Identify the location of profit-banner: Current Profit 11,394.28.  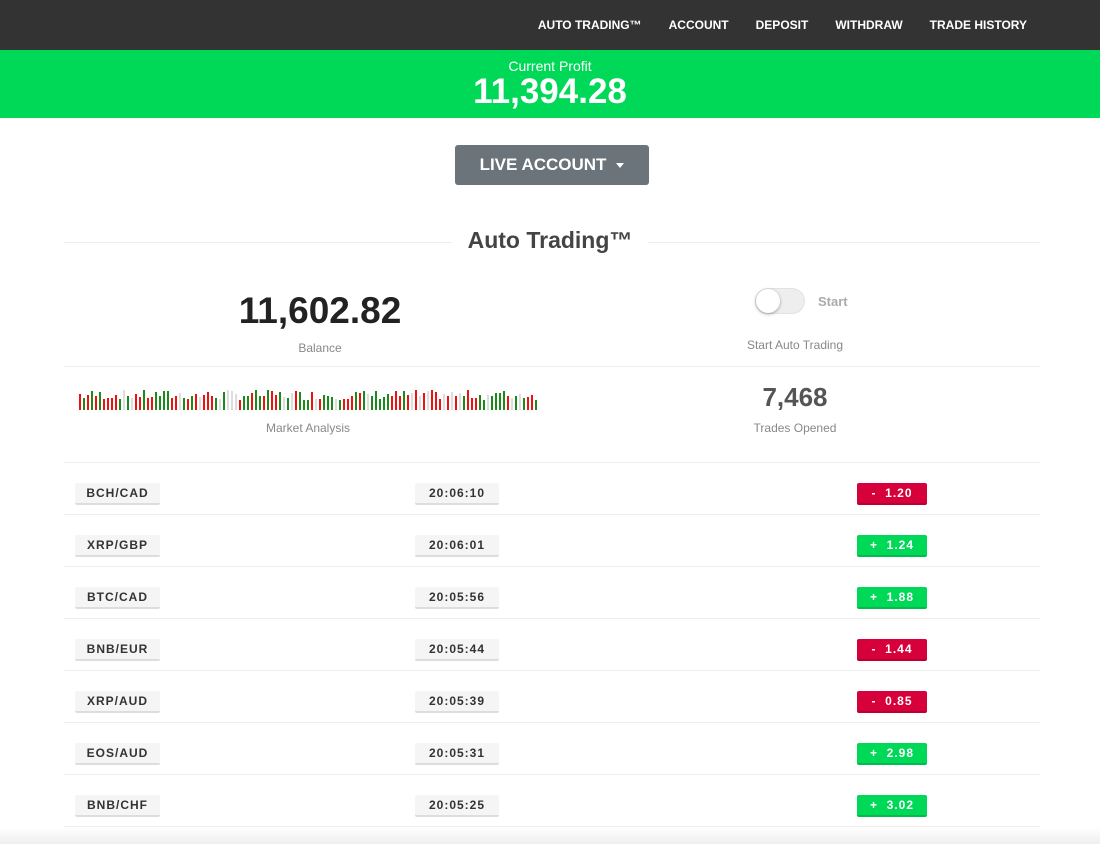
(550, 84).